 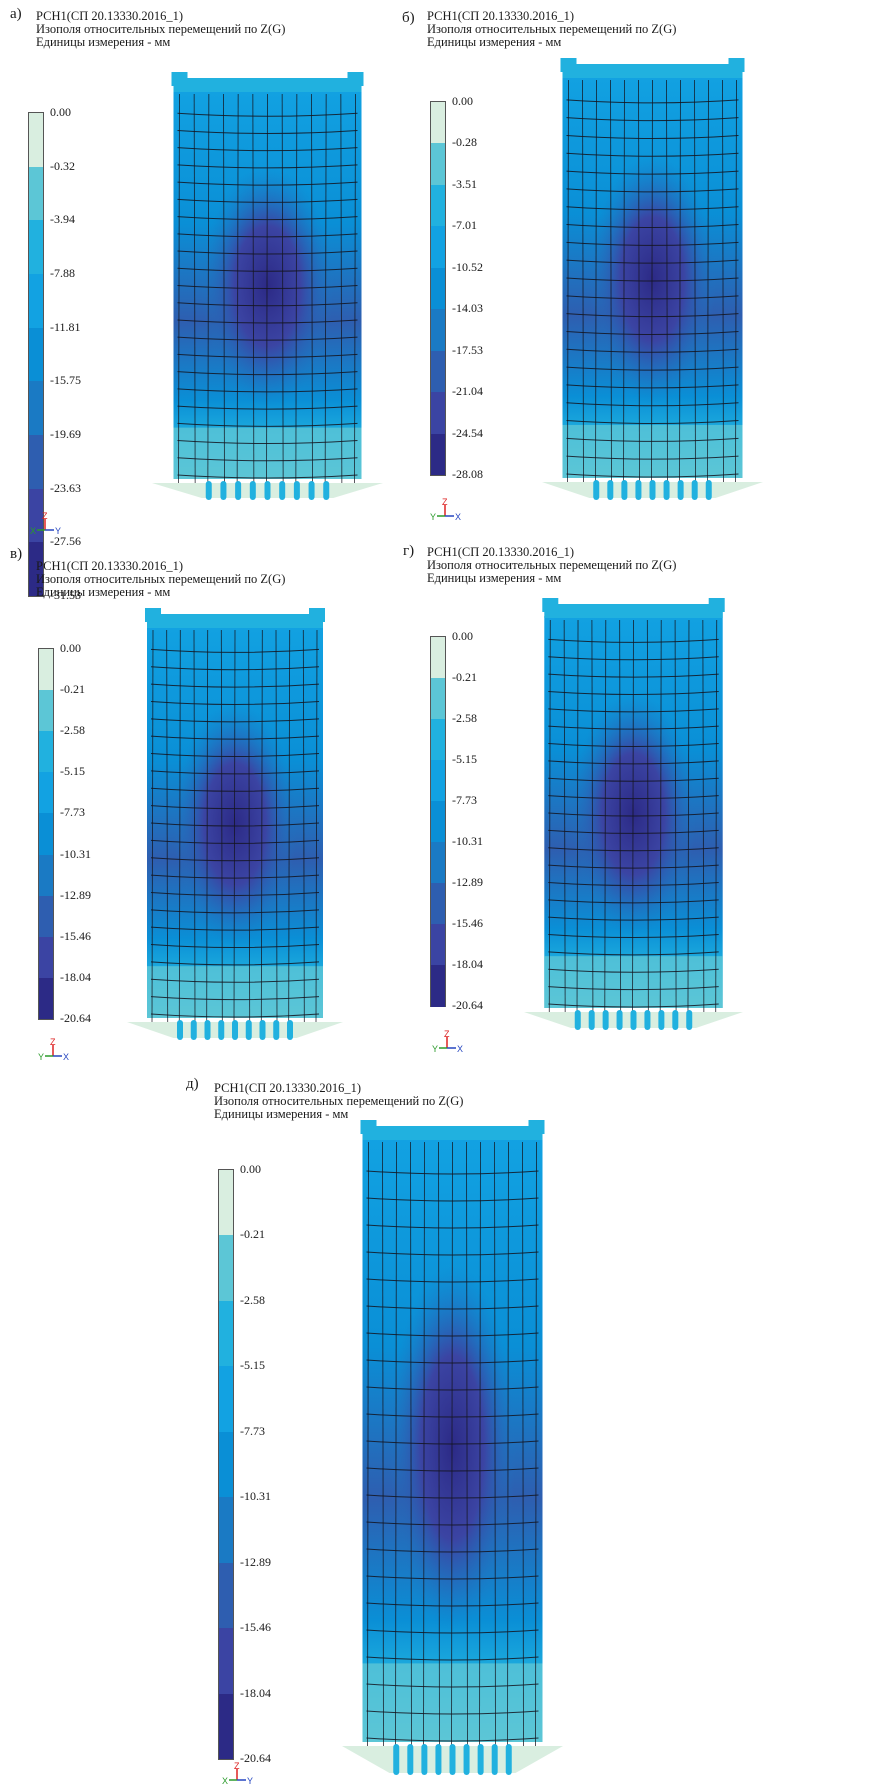 What do you see at coordinates (62, 219) in the screenshot?
I see `legend-tick-label: -3.94` at bounding box center [62, 219].